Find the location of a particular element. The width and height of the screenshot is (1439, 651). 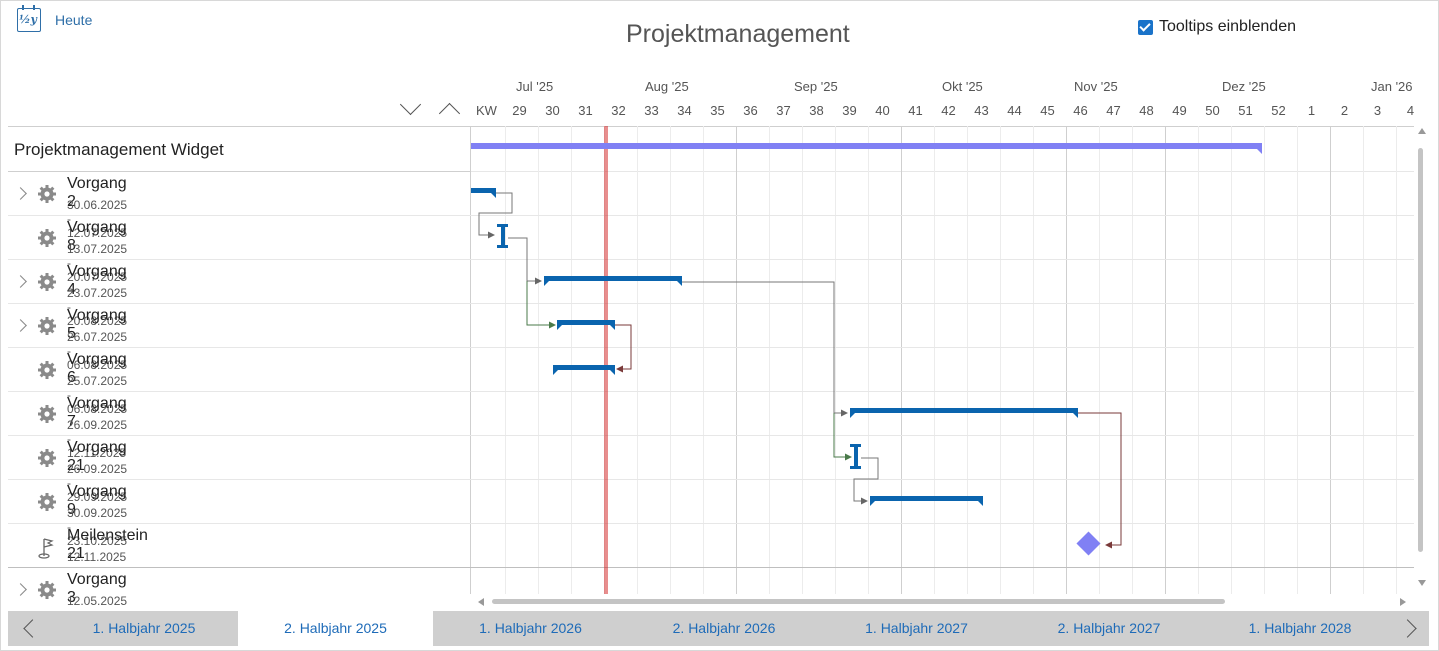

task-name: Vorgang 7 is located at coordinates (97, 412).